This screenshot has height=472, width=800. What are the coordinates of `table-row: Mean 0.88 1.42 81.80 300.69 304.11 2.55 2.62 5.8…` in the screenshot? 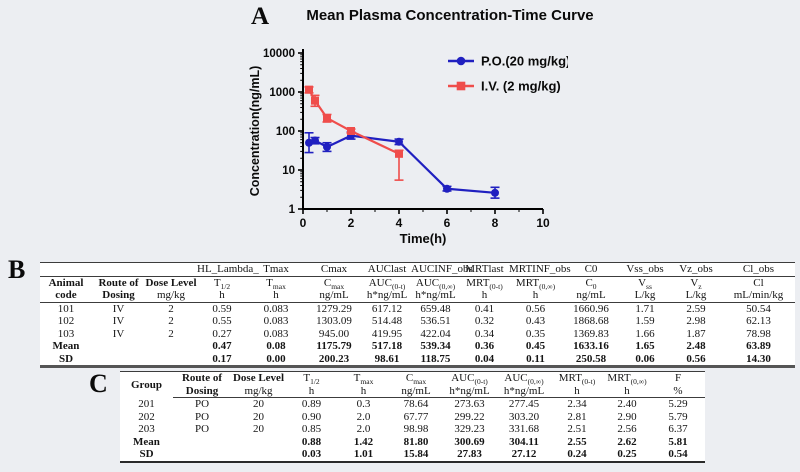 It's located at (412, 442).